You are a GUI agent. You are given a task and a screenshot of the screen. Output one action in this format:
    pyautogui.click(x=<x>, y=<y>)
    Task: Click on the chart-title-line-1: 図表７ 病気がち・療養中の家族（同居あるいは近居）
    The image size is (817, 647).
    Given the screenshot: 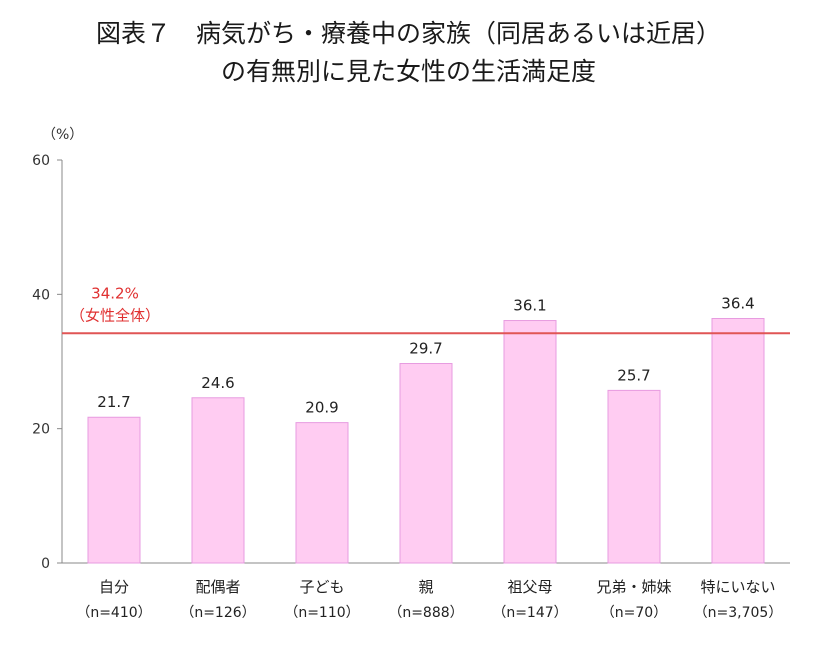 What is the action you would take?
    pyautogui.click(x=408, y=33)
    